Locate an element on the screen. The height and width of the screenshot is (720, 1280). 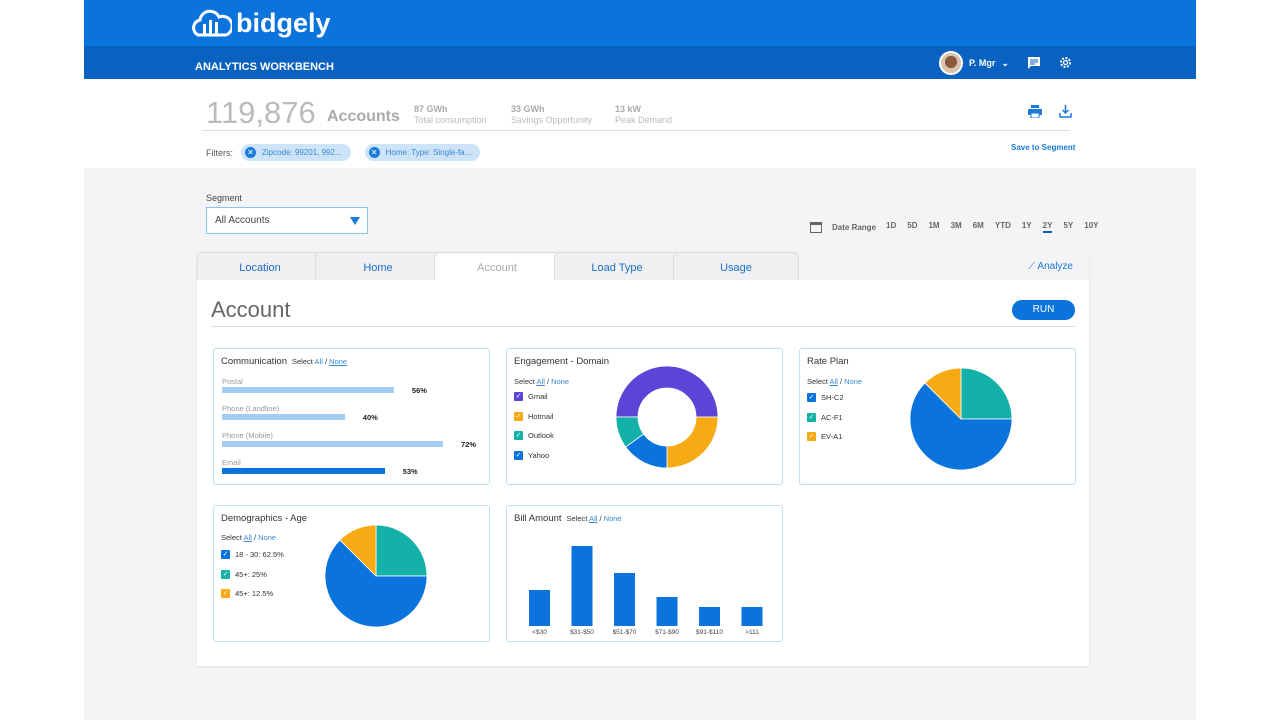
x-tick-label: <$30 is located at coordinates (539, 632).